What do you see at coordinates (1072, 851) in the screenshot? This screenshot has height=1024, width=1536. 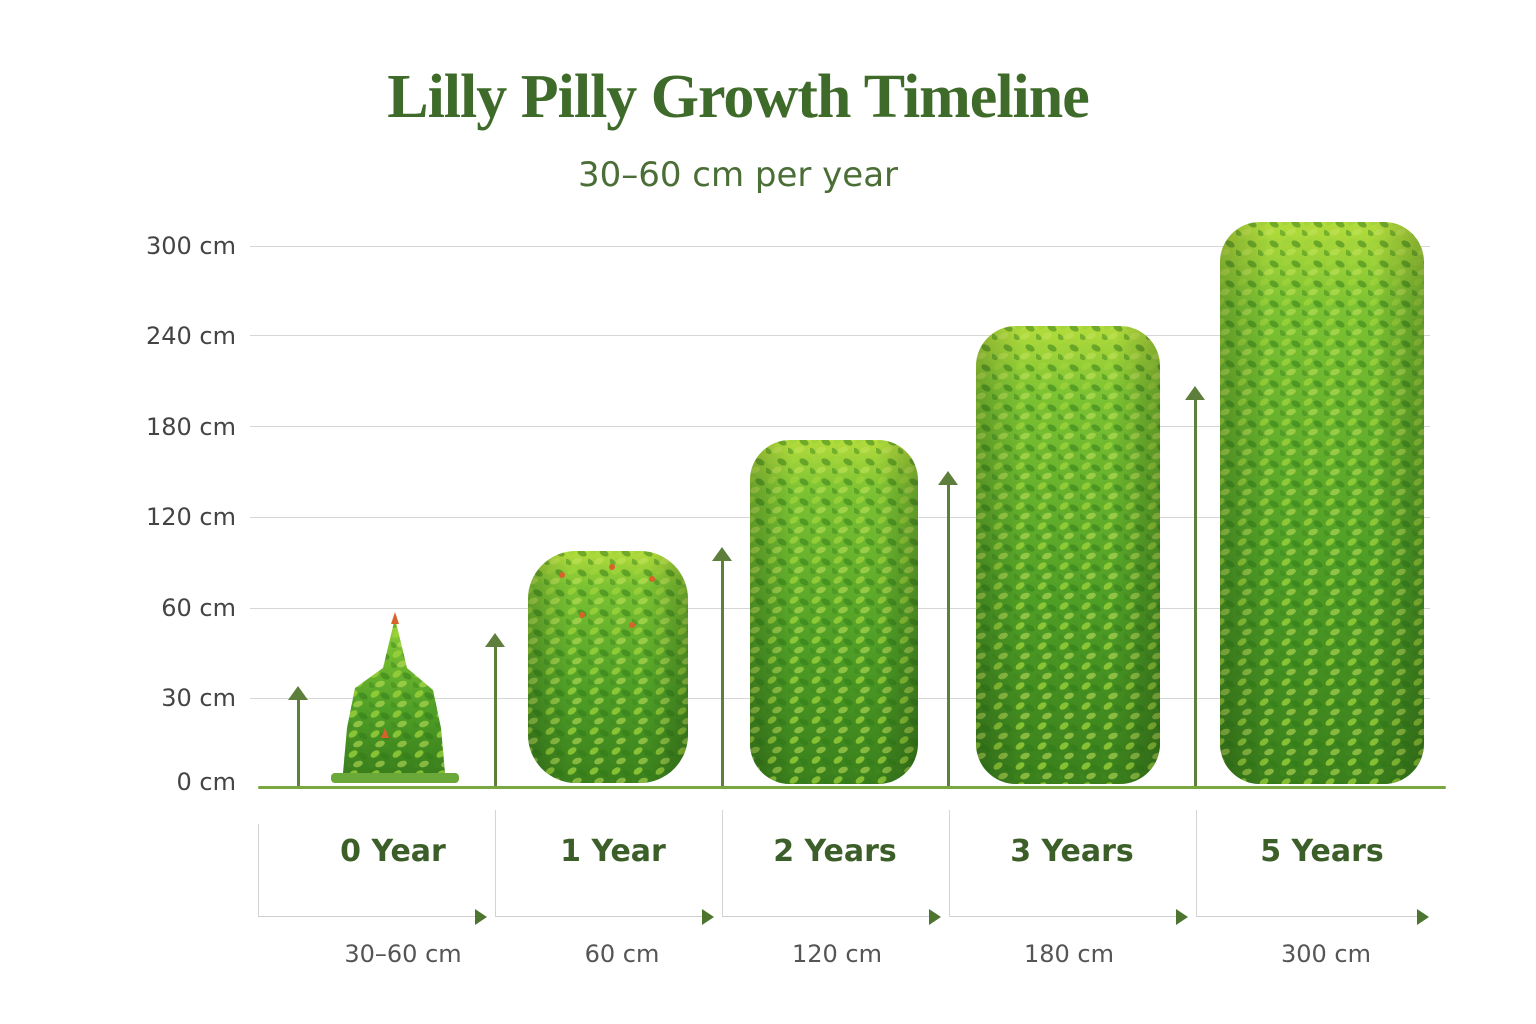 I see `col-label-3: 3 Years` at bounding box center [1072, 851].